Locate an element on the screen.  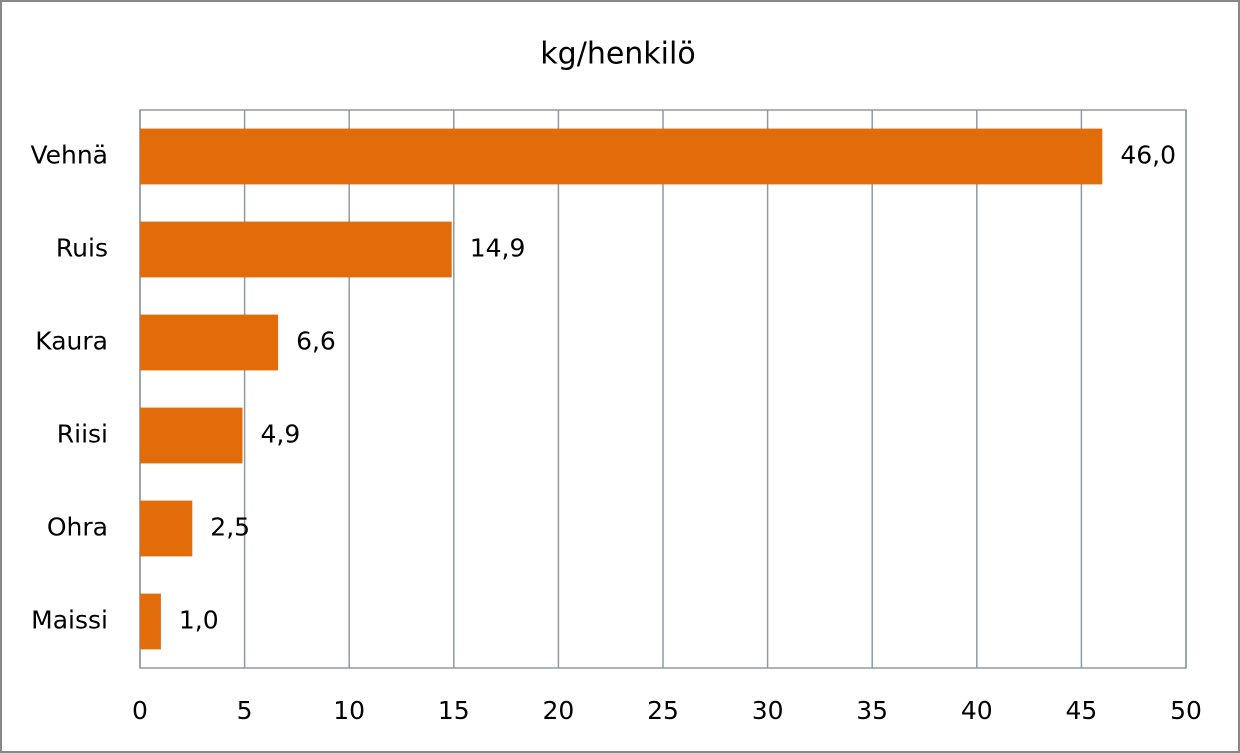
y-tick-label: Maissi is located at coordinates (69, 620).